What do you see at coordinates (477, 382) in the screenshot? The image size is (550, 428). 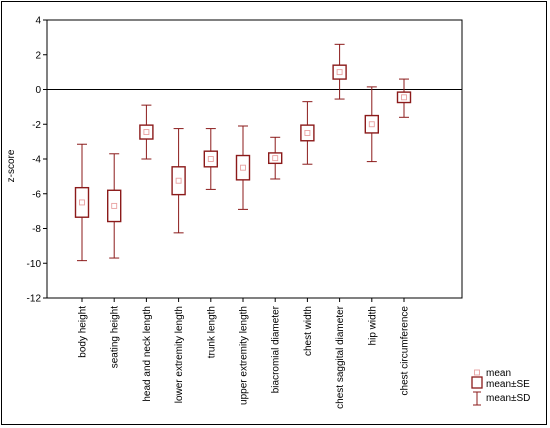 I see `legend-se-box` at bounding box center [477, 382].